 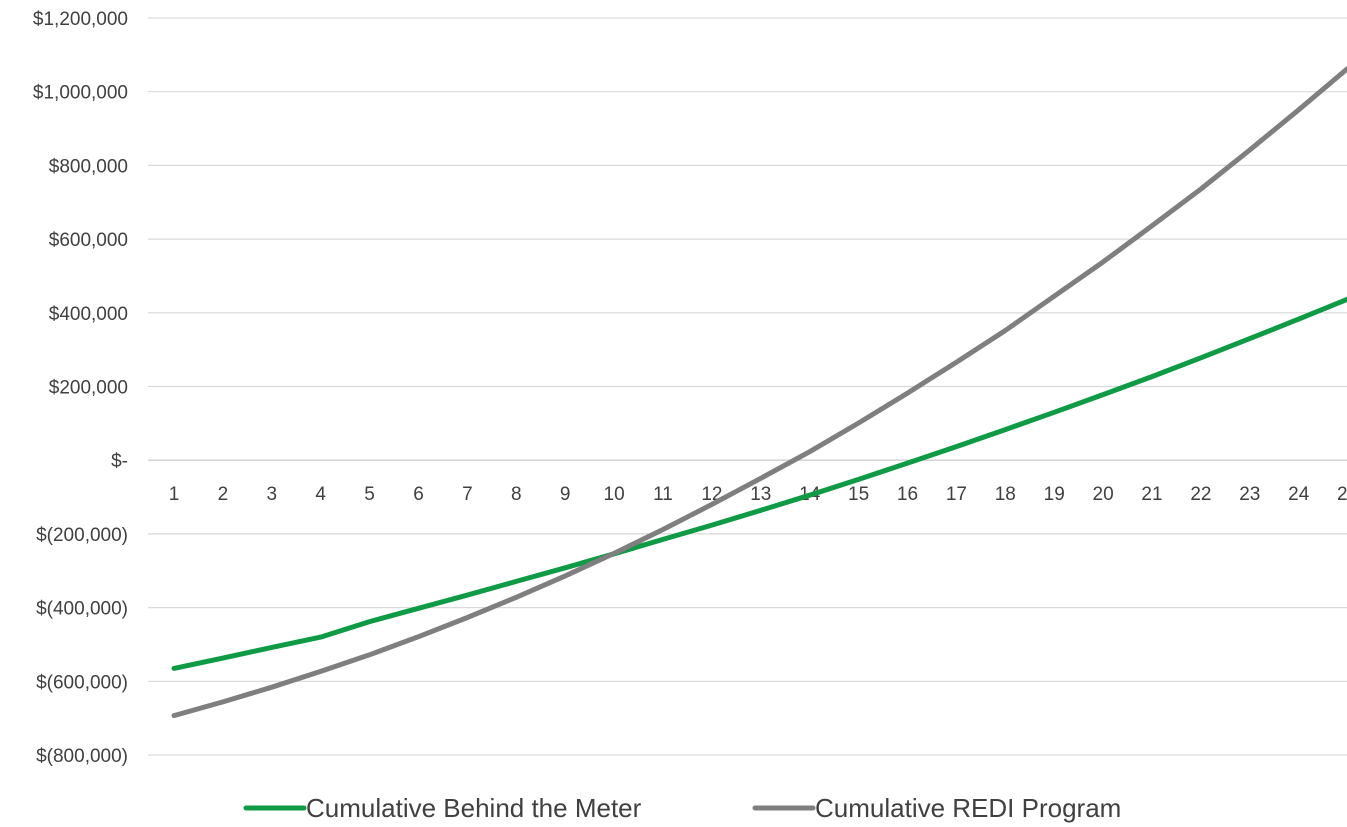 I want to click on x-tick-label: 10, so click(x=614, y=494).